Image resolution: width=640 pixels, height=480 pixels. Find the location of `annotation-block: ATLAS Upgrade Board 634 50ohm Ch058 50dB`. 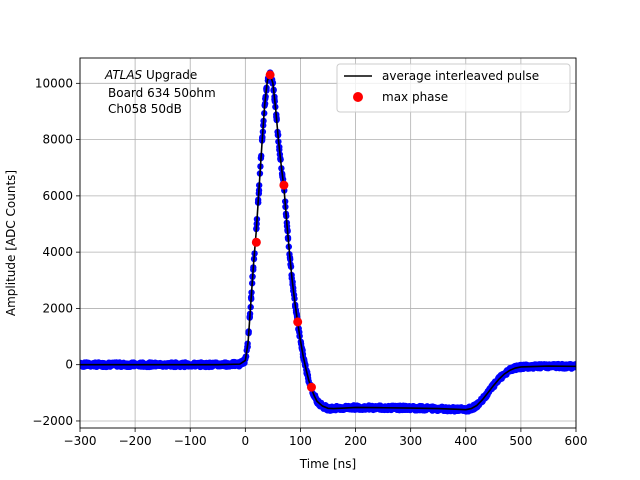

annotation-block: ATLAS Upgrade Board 634 50ohm Ch058 50dB is located at coordinates (160, 92).